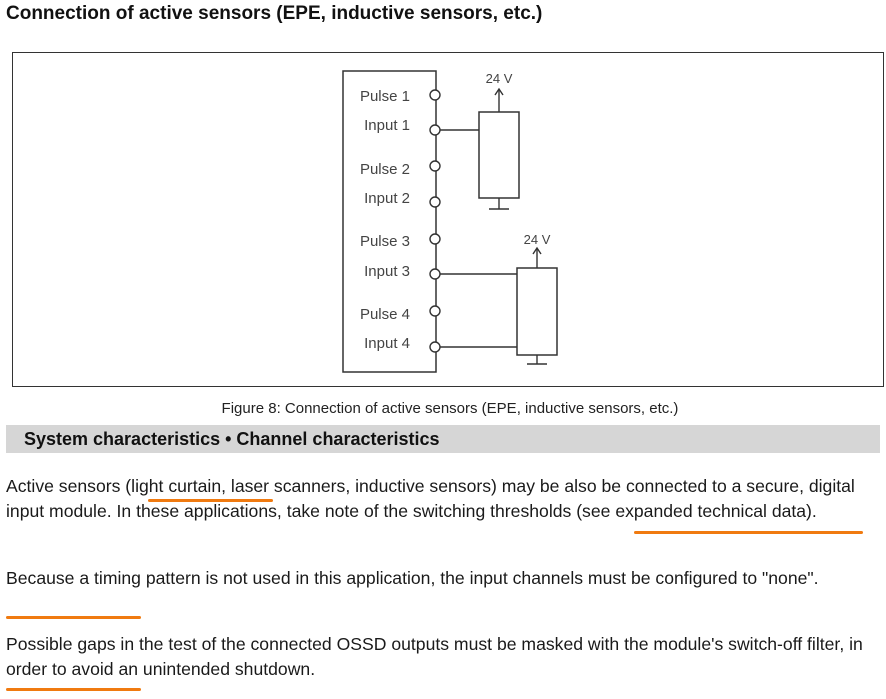 This screenshot has height=699, width=886. What do you see at coordinates (492, 511) in the screenshot?
I see `p1-highlight-switching-thresholds: switching thresholds` at bounding box center [492, 511].